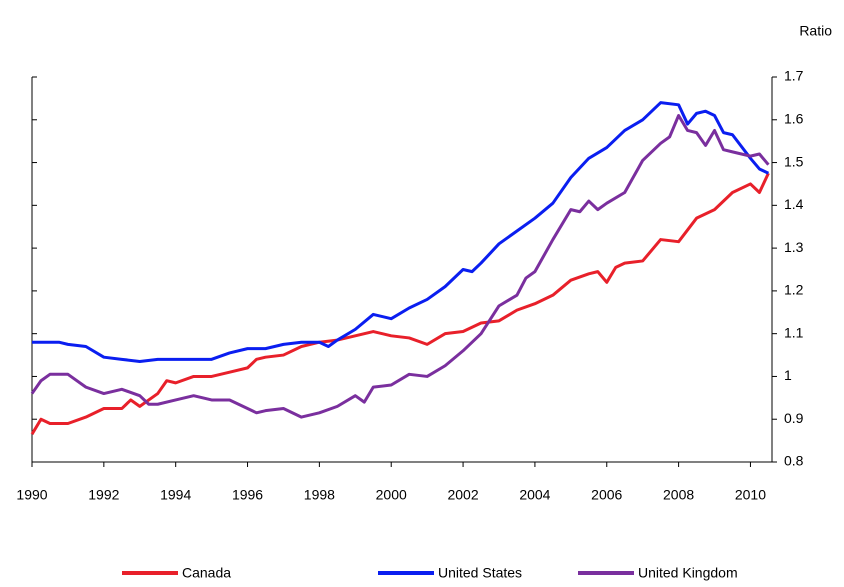  What do you see at coordinates (794, 418) in the screenshot?
I see `y-tick-label: 0.9` at bounding box center [794, 418].